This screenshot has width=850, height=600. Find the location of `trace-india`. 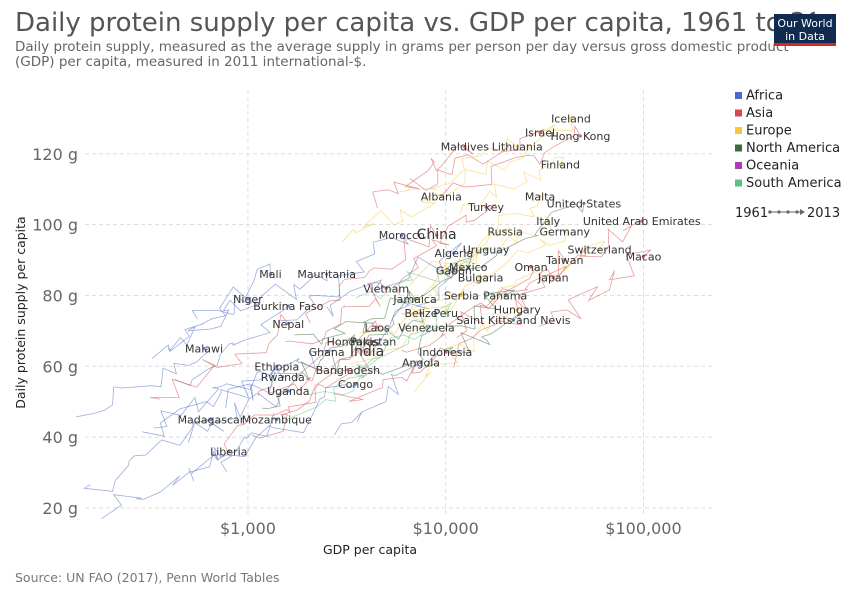

trace-india is located at coordinates (310, 392).